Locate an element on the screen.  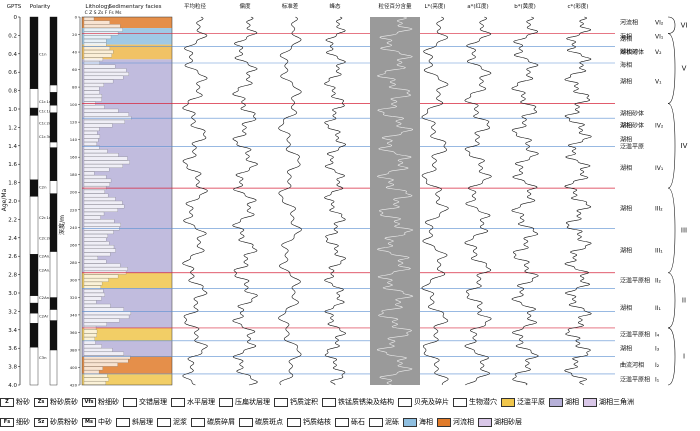
age-tick-label: 3.6 is located at coordinates (12, 349).